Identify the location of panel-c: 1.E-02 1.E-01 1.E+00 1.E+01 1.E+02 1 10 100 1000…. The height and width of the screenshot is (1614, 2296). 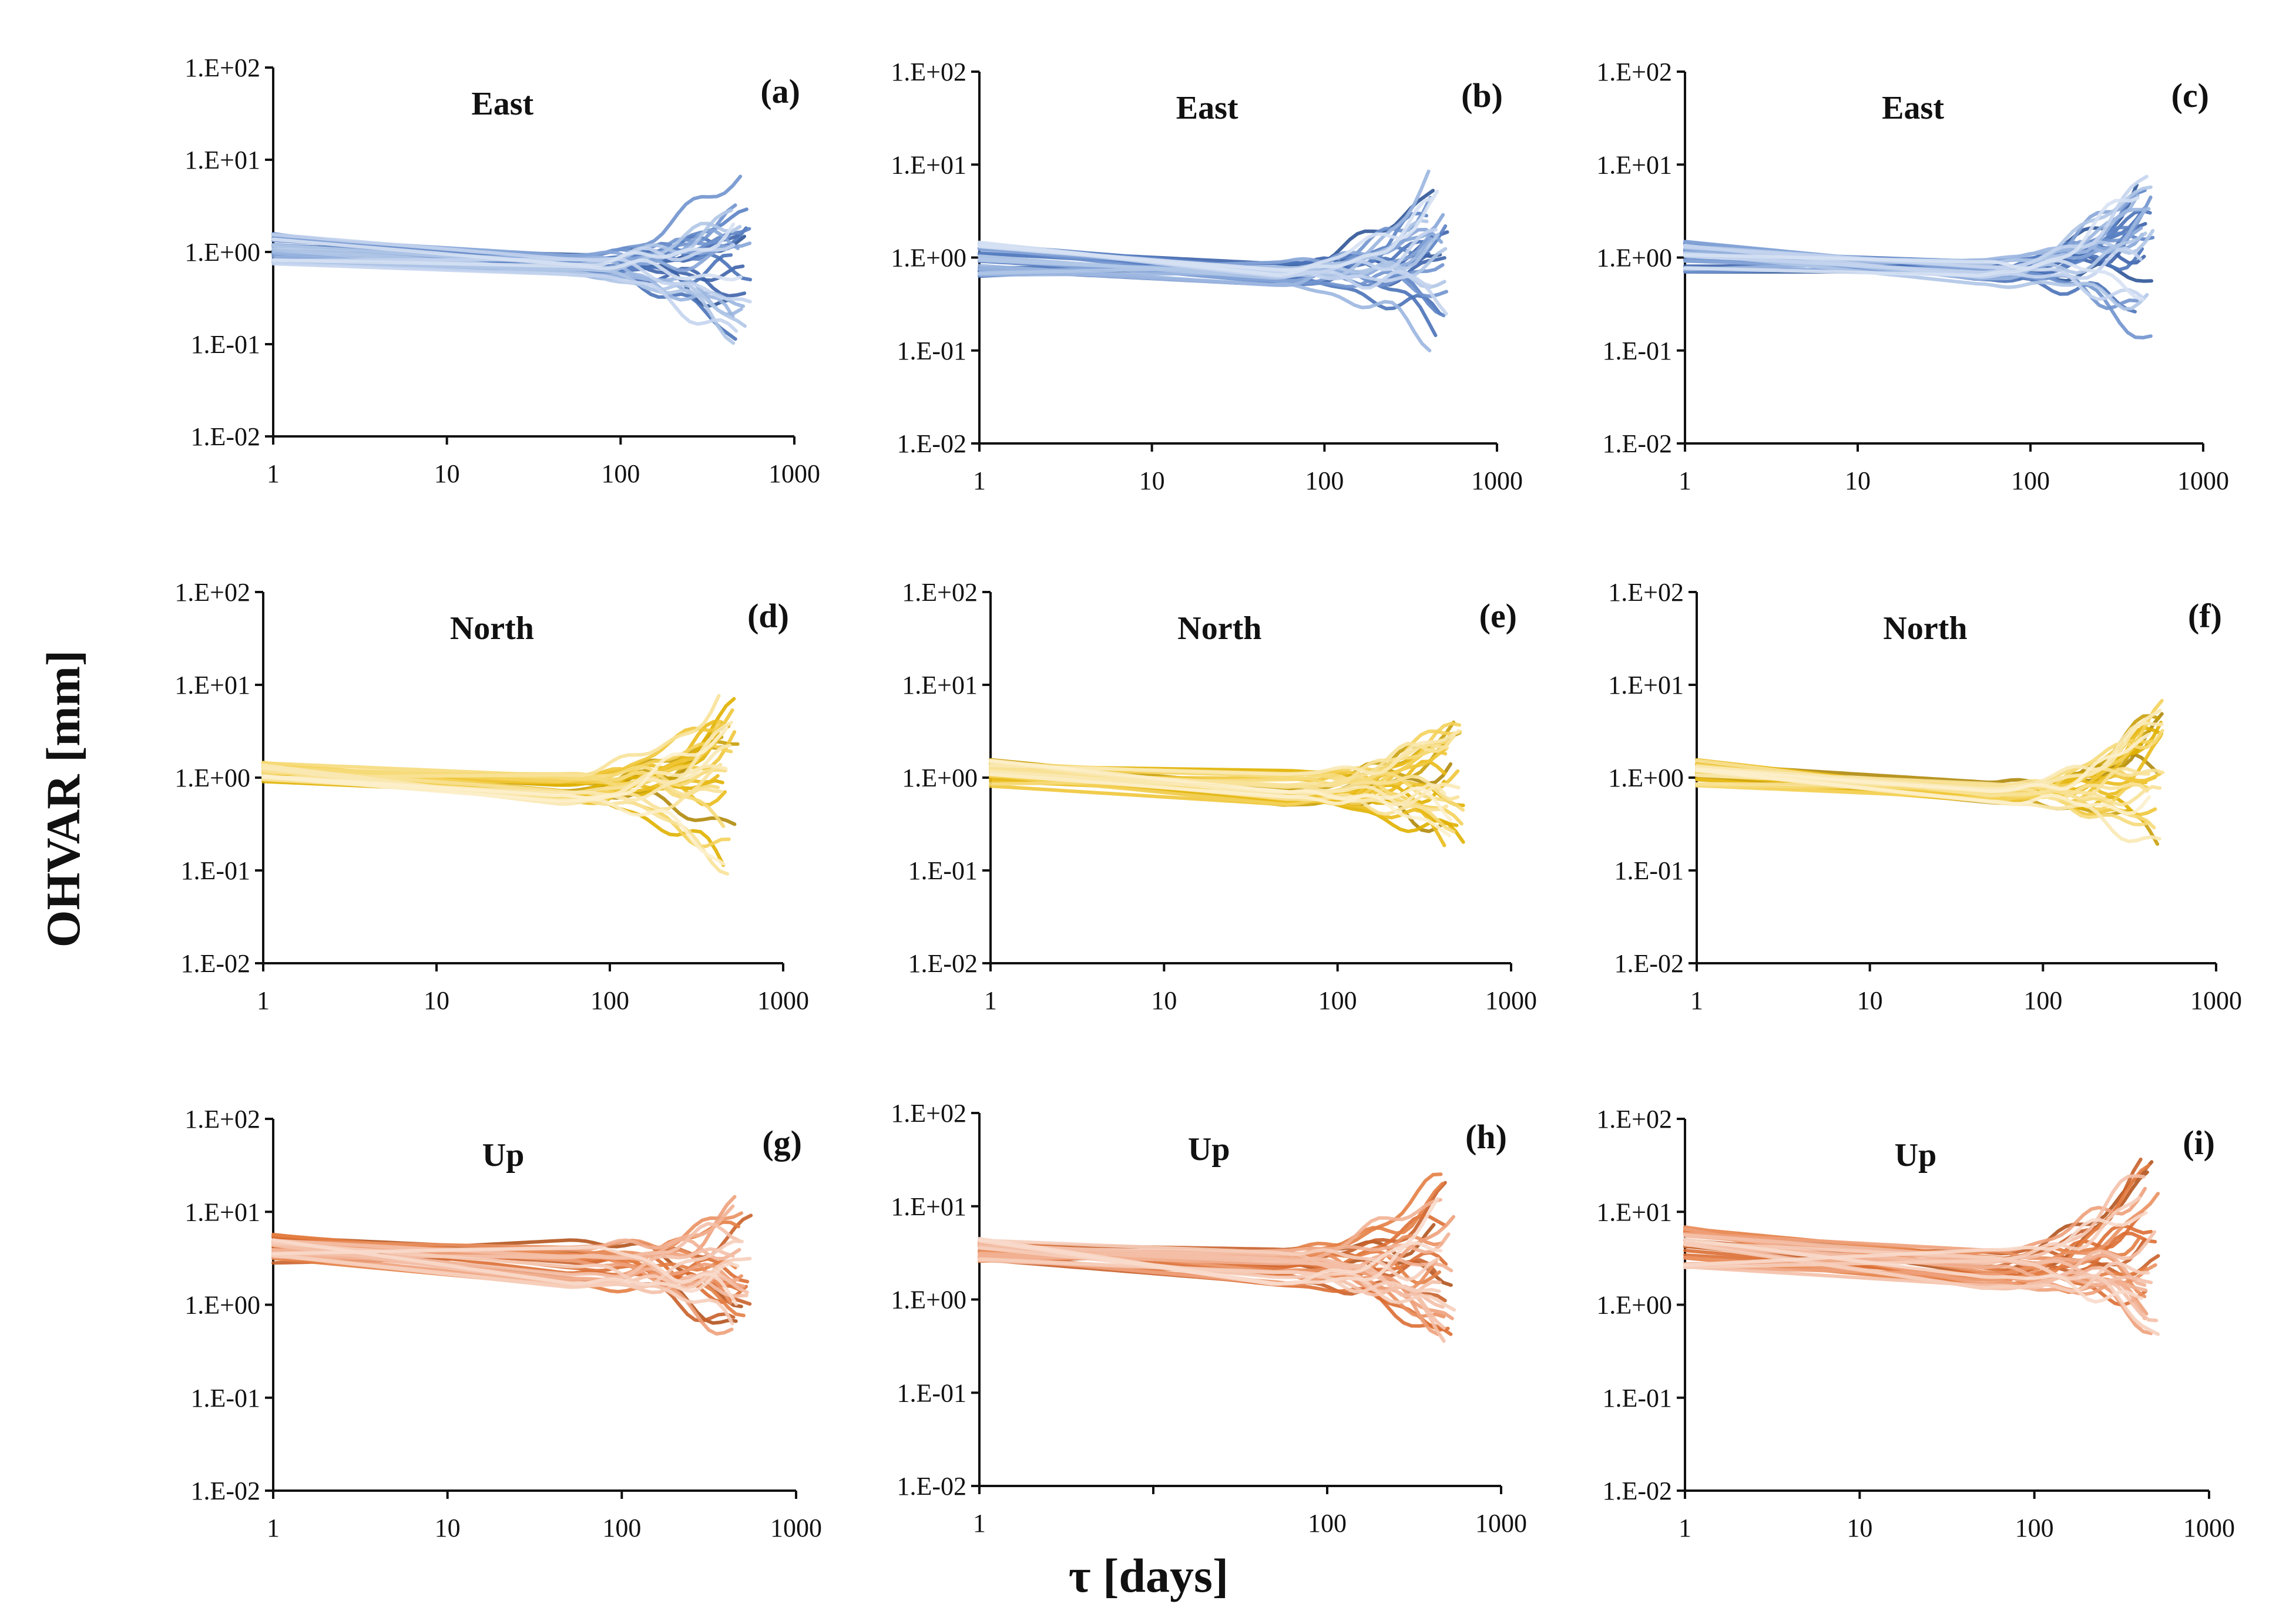
(1912, 276).